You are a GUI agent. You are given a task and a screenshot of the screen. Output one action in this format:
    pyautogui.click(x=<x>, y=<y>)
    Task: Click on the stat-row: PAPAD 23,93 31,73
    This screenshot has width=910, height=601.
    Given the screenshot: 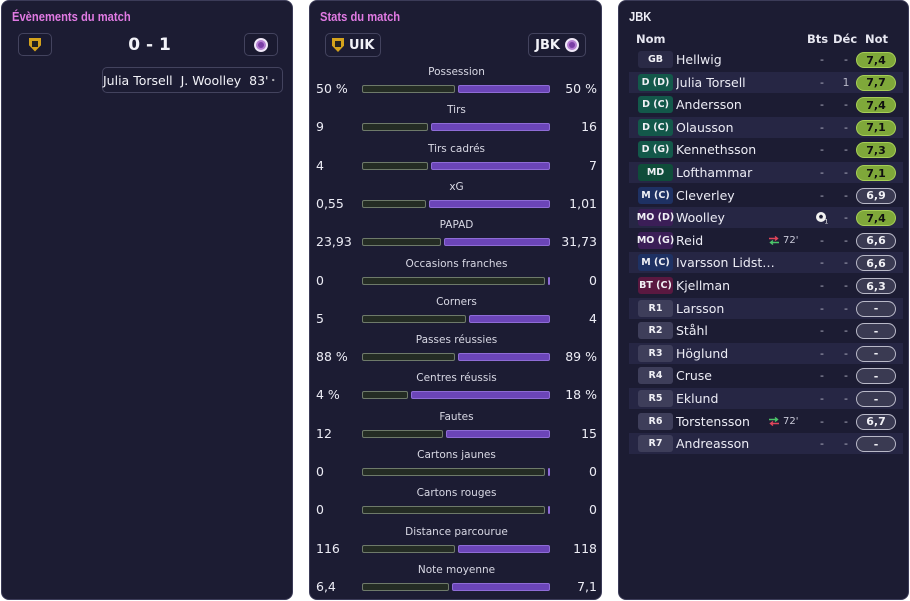 What is the action you would take?
    pyautogui.click(x=455, y=238)
    